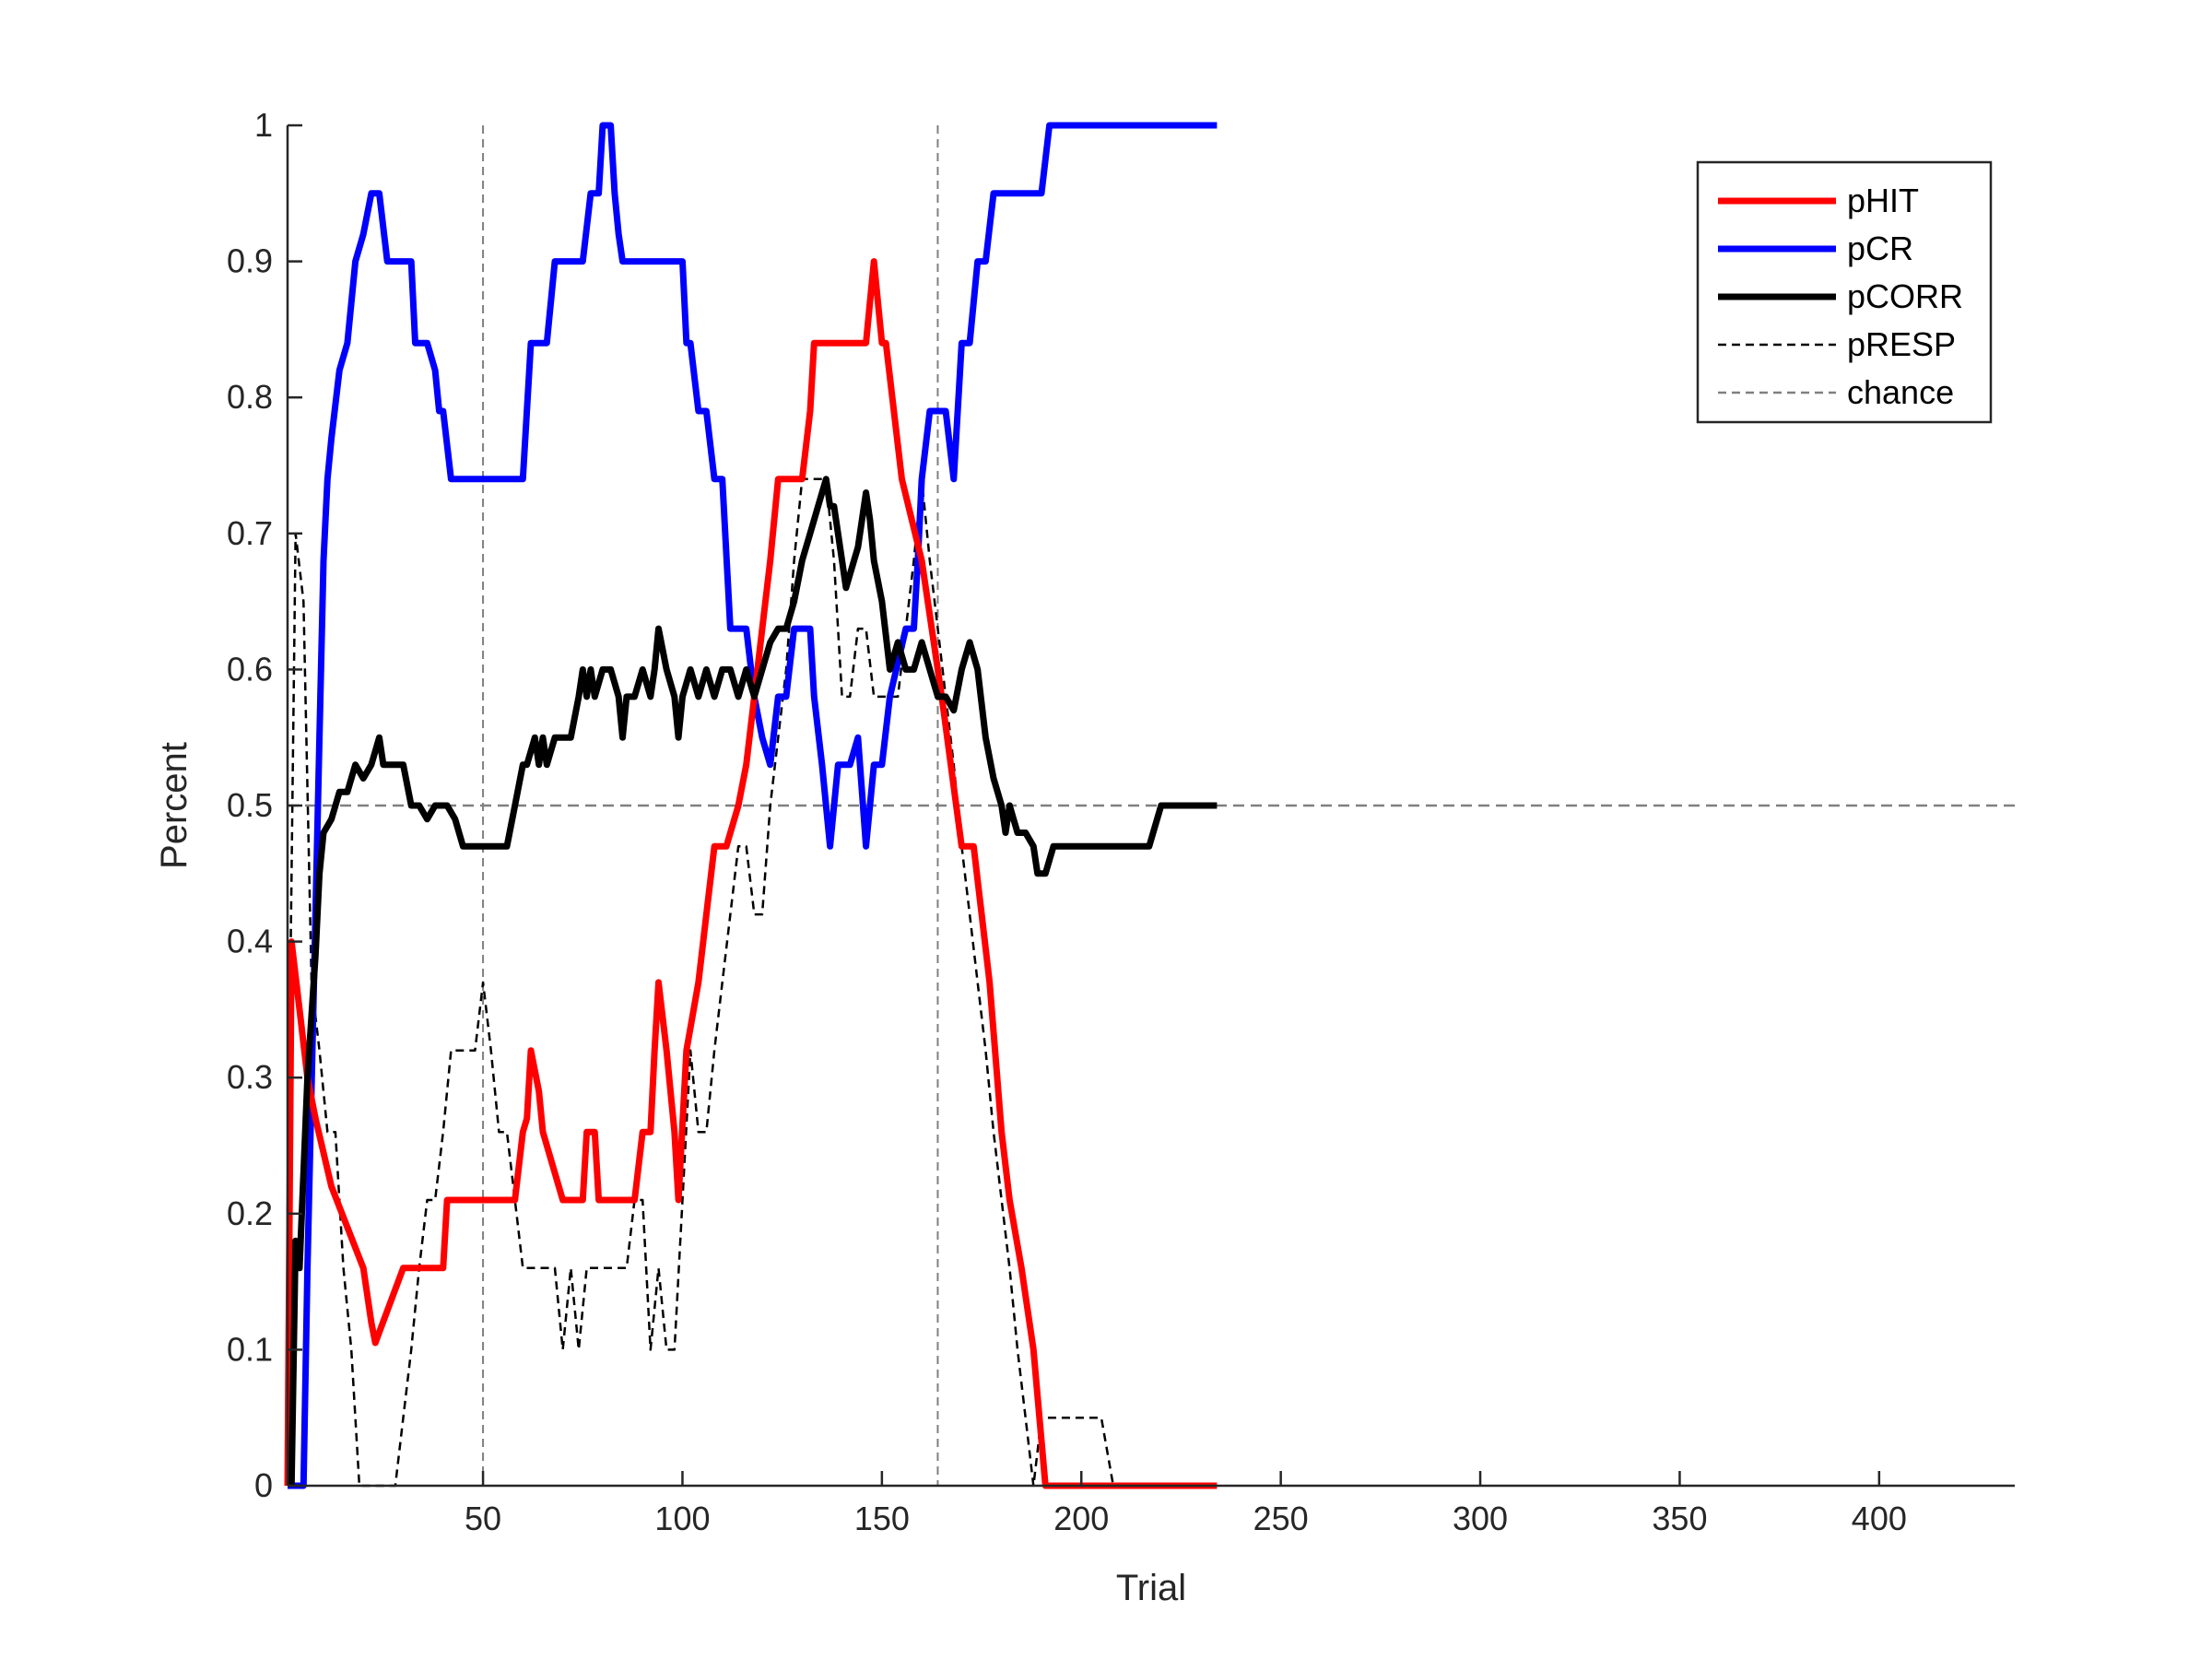 This screenshot has width=2212, height=1659. What do you see at coordinates (1151, 1588) in the screenshot?
I see `x-axis-label: Trial` at bounding box center [1151, 1588].